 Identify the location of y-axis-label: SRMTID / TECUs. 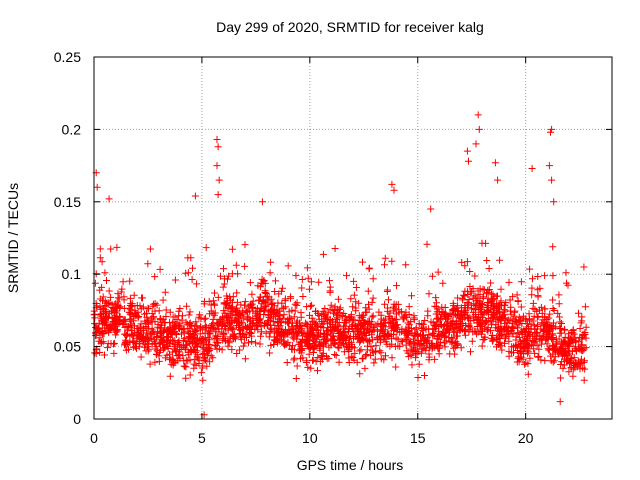
(13, 238).